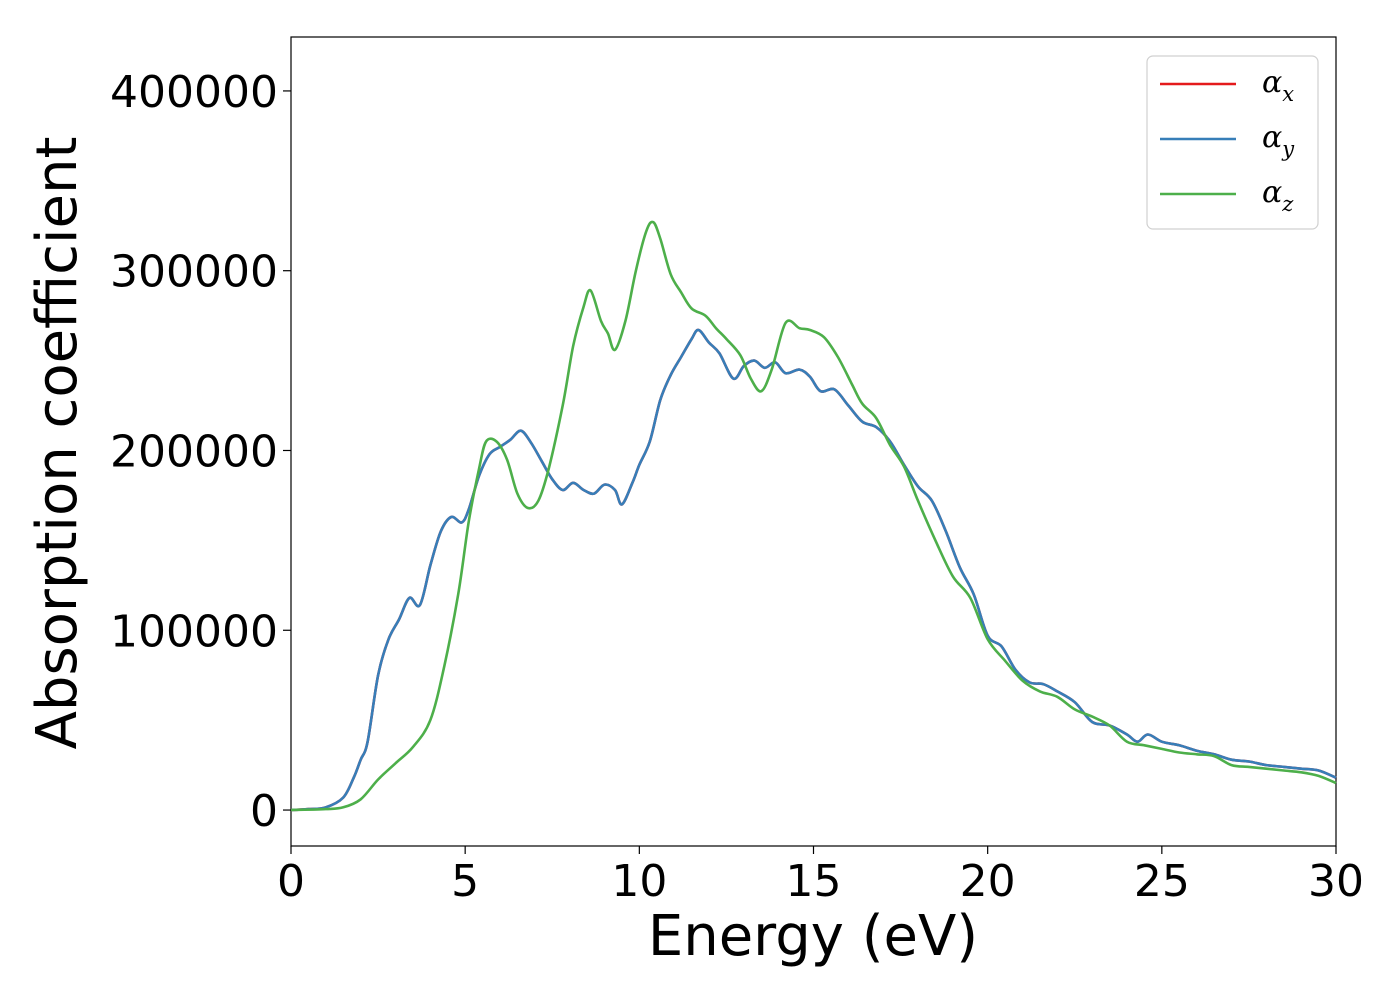 Image resolution: width=1400 pixels, height=1000 pixels. Describe the element at coordinates (194, 451) in the screenshot. I see `y-tick-label: 200000` at that location.